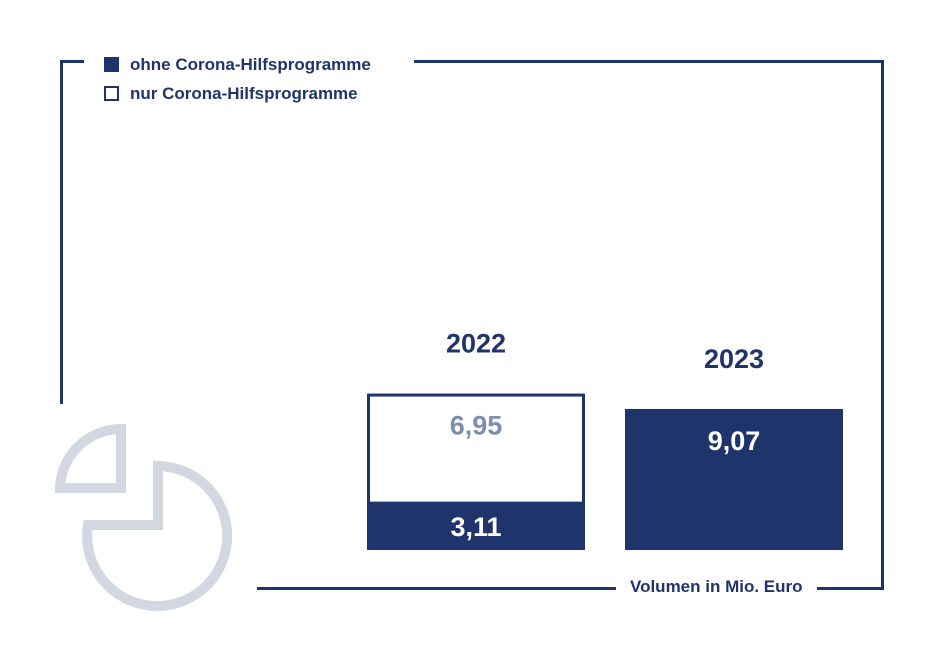 The image size is (945, 650). I want to click on pie-chart-icon-slice, so click(90, 458).